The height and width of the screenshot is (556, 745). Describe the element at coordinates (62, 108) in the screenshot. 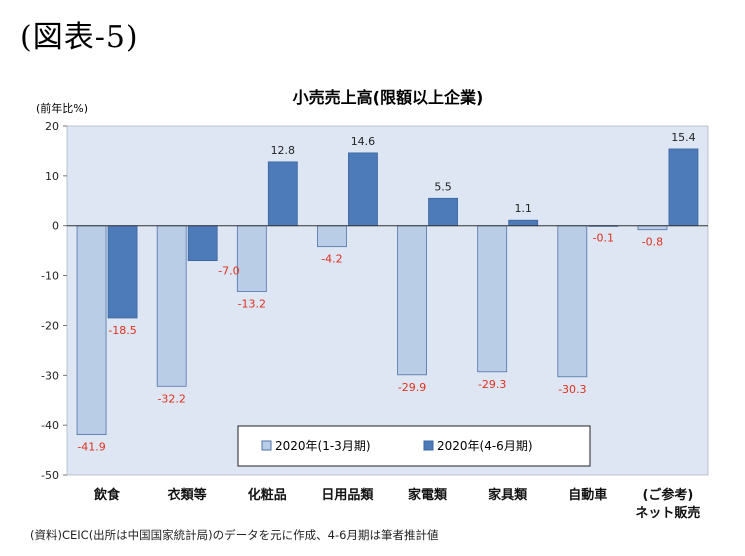

I see `y-axis-label: (前年比%)` at that location.